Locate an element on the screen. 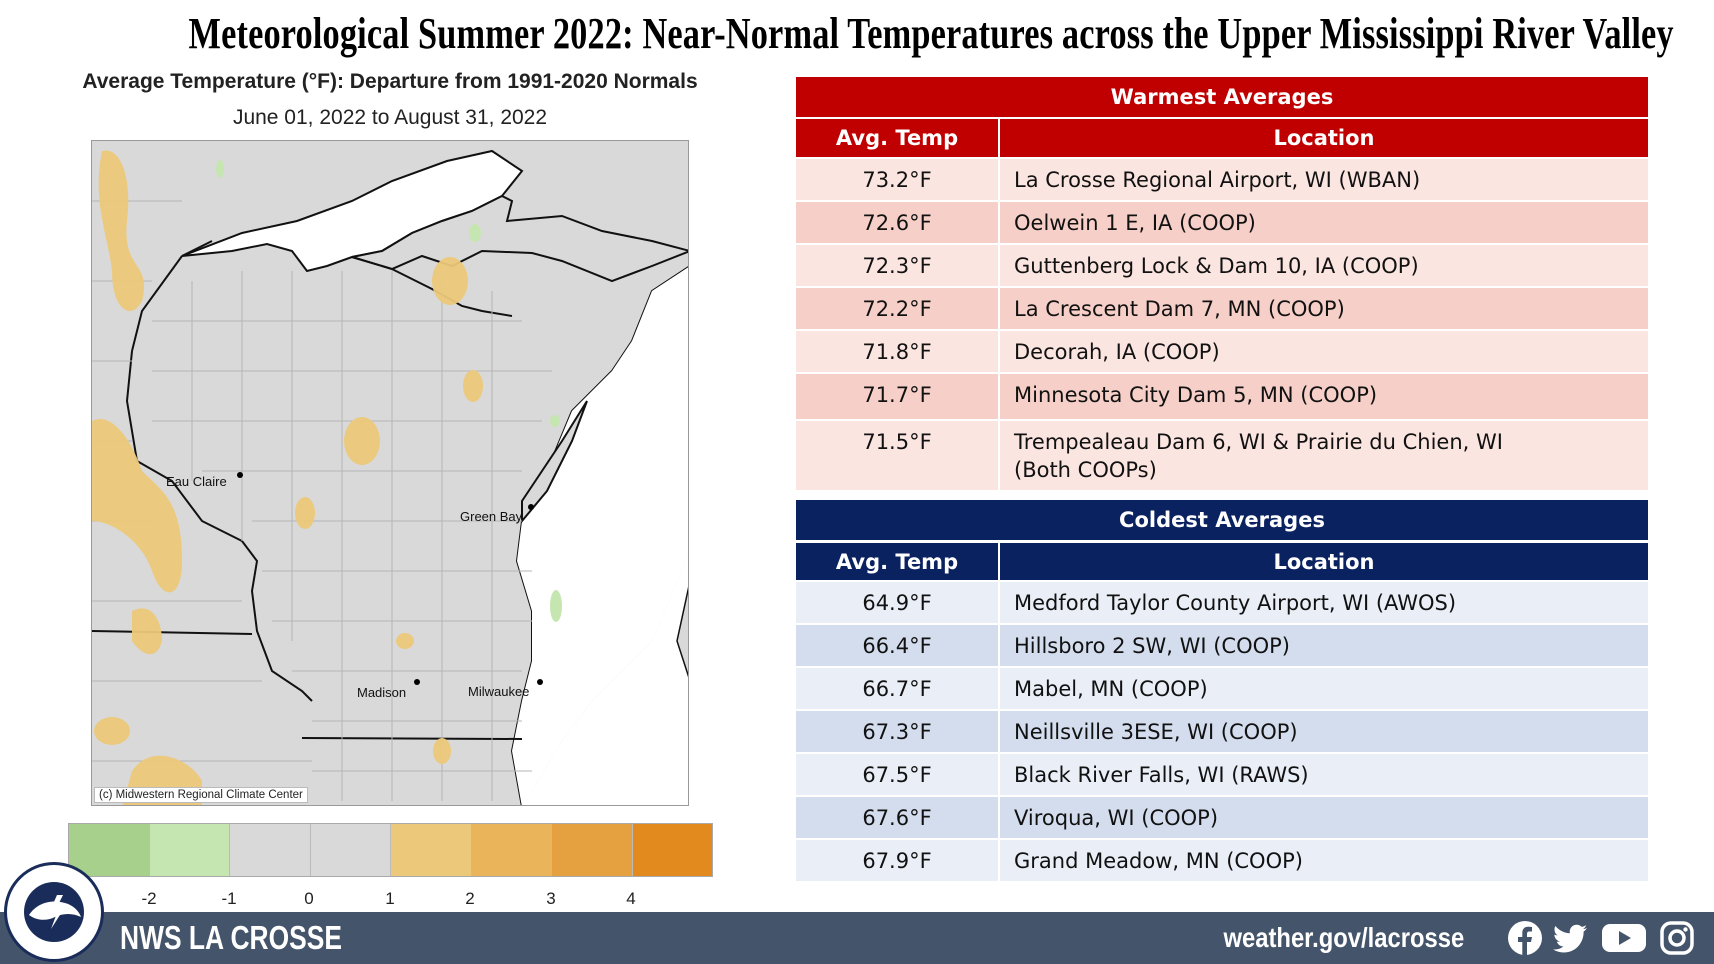 The width and height of the screenshot is (1714, 964). footer-brand: NWS LA CROSSE is located at coordinates (231, 937).